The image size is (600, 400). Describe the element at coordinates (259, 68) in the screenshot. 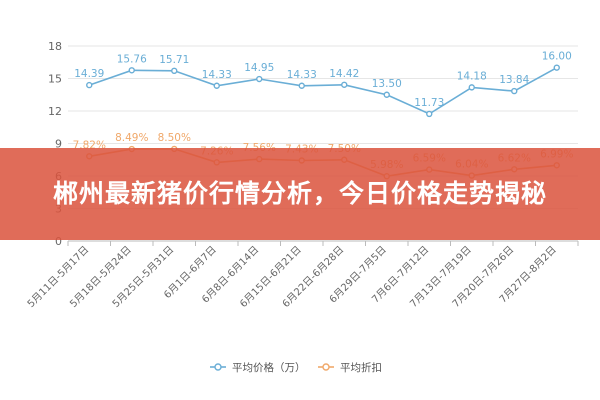

I see `data-label: 14.95` at that location.